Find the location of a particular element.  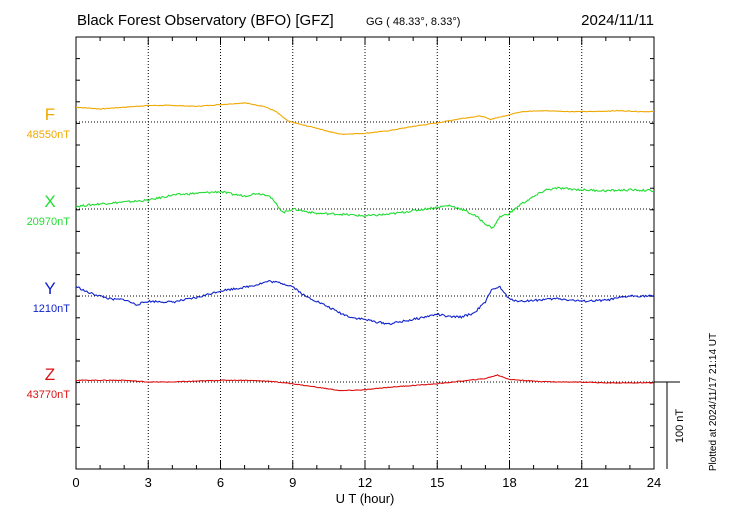

series-line-F is located at coordinates (365, 118).